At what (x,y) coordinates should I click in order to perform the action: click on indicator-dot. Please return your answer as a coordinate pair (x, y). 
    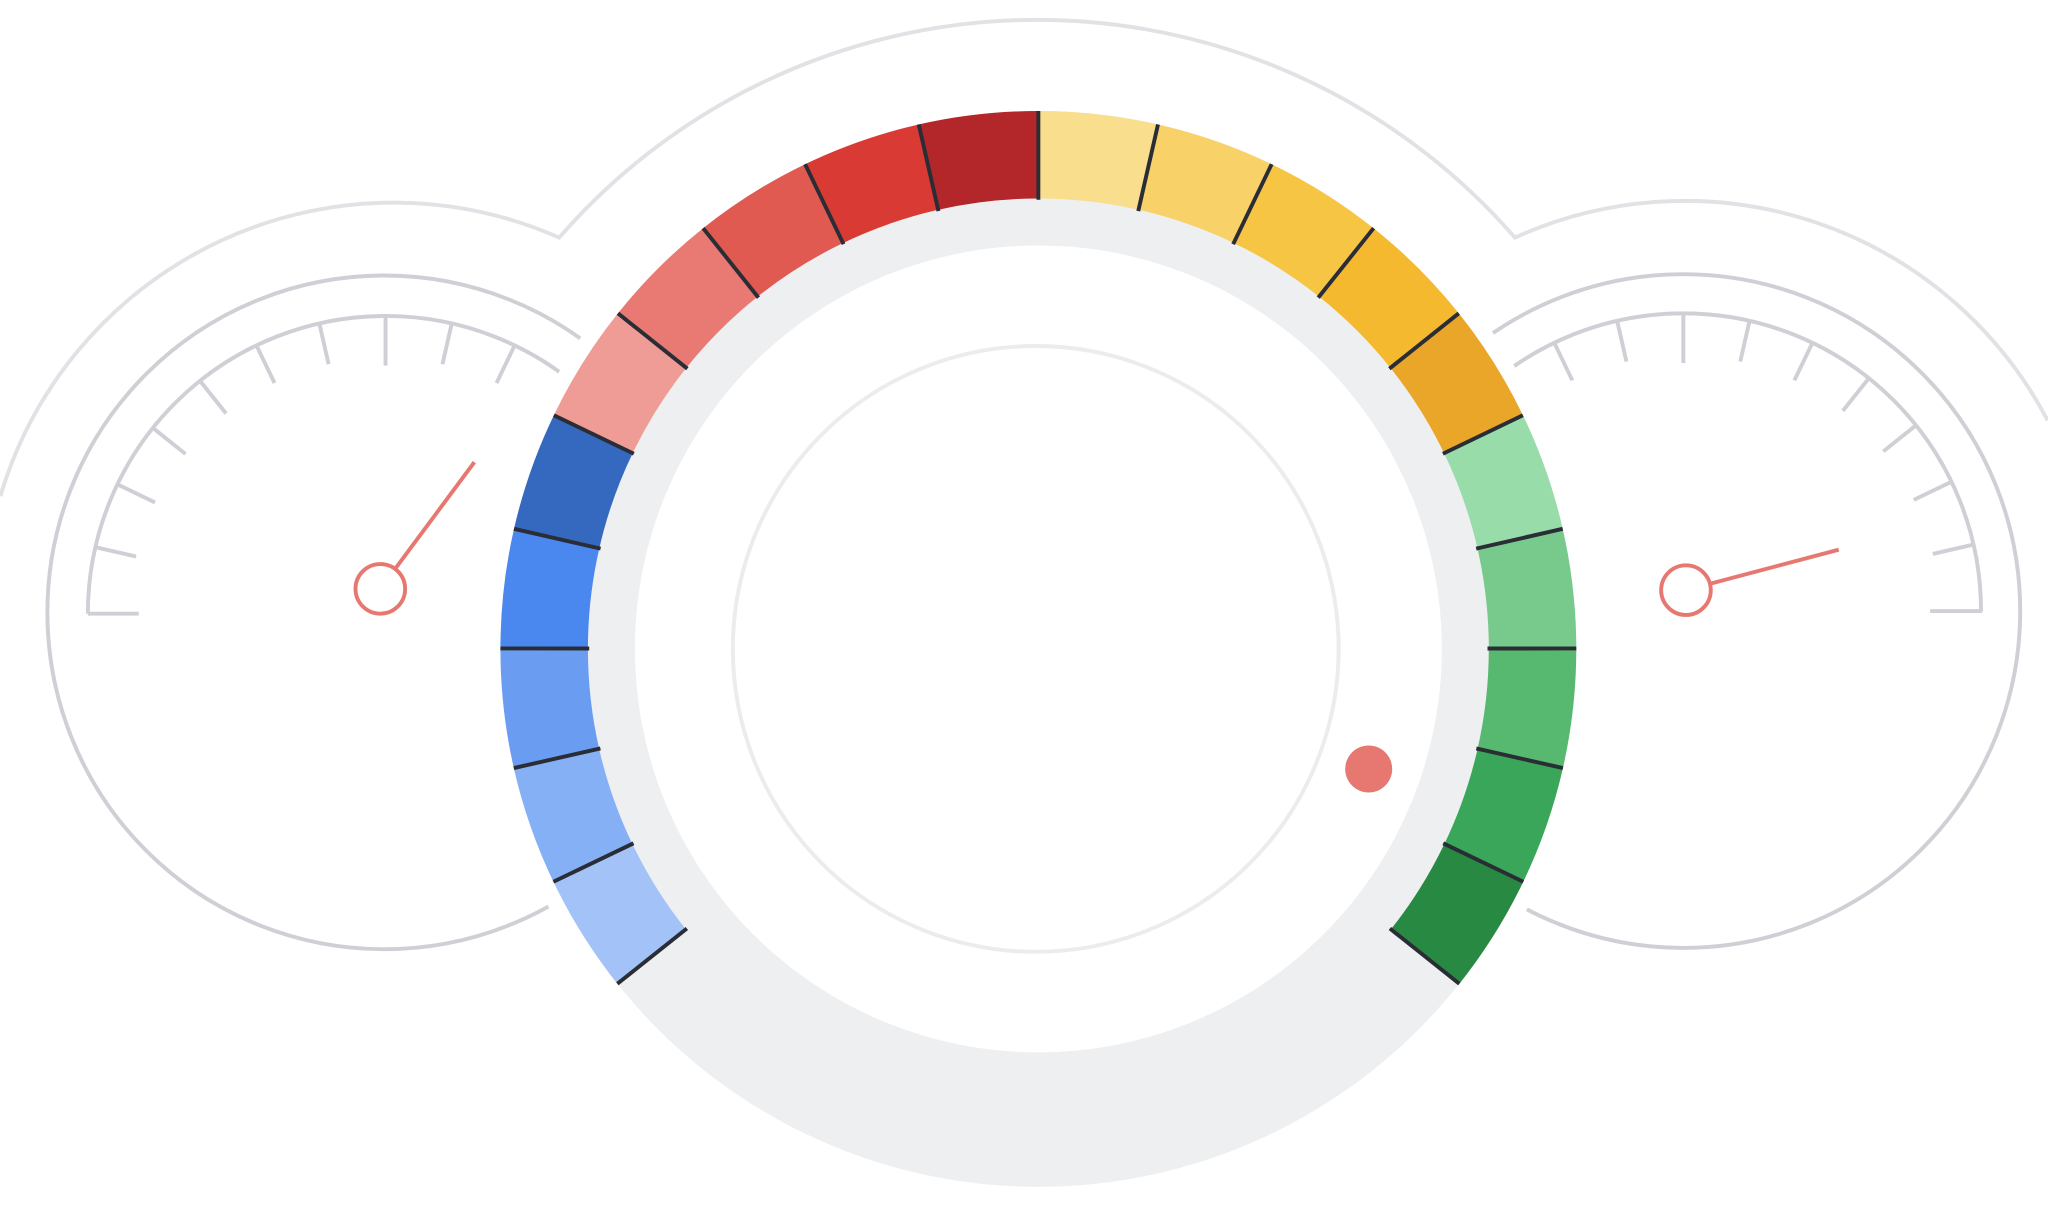
    Looking at the image, I should click on (1369, 769).